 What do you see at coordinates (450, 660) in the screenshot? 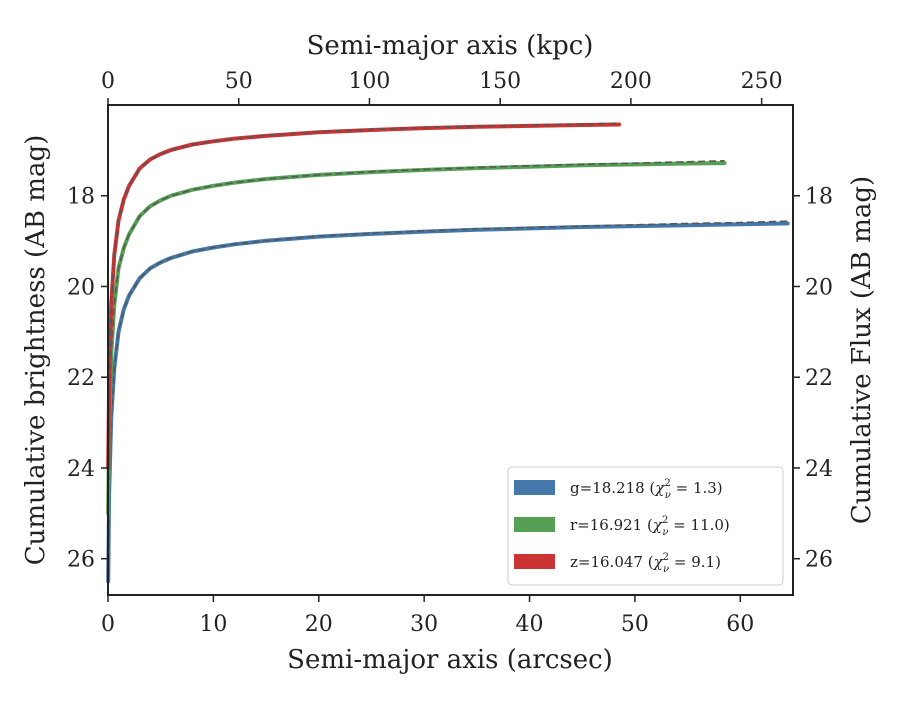
I see `x-axis-title: Semi-major axis (arcsec)` at bounding box center [450, 660].